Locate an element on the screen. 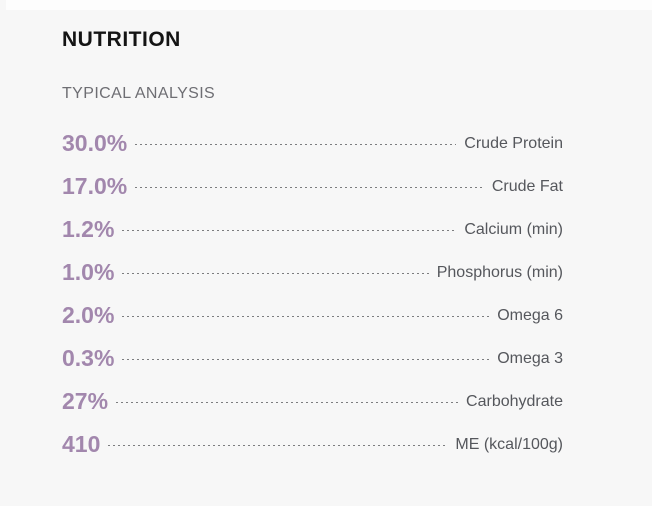  nutrient-label: Omega 3 is located at coordinates (530, 358).